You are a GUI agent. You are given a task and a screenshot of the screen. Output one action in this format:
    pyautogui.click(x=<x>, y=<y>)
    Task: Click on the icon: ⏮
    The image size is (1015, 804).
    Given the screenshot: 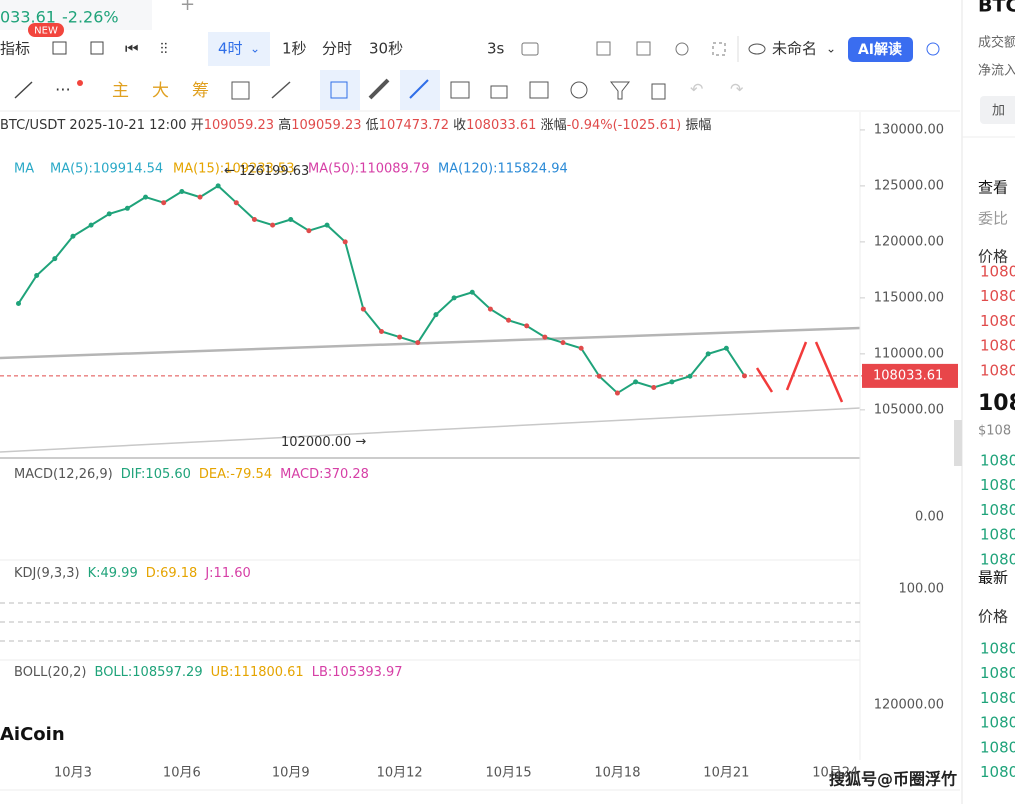 What is the action you would take?
    pyautogui.click(x=132, y=49)
    